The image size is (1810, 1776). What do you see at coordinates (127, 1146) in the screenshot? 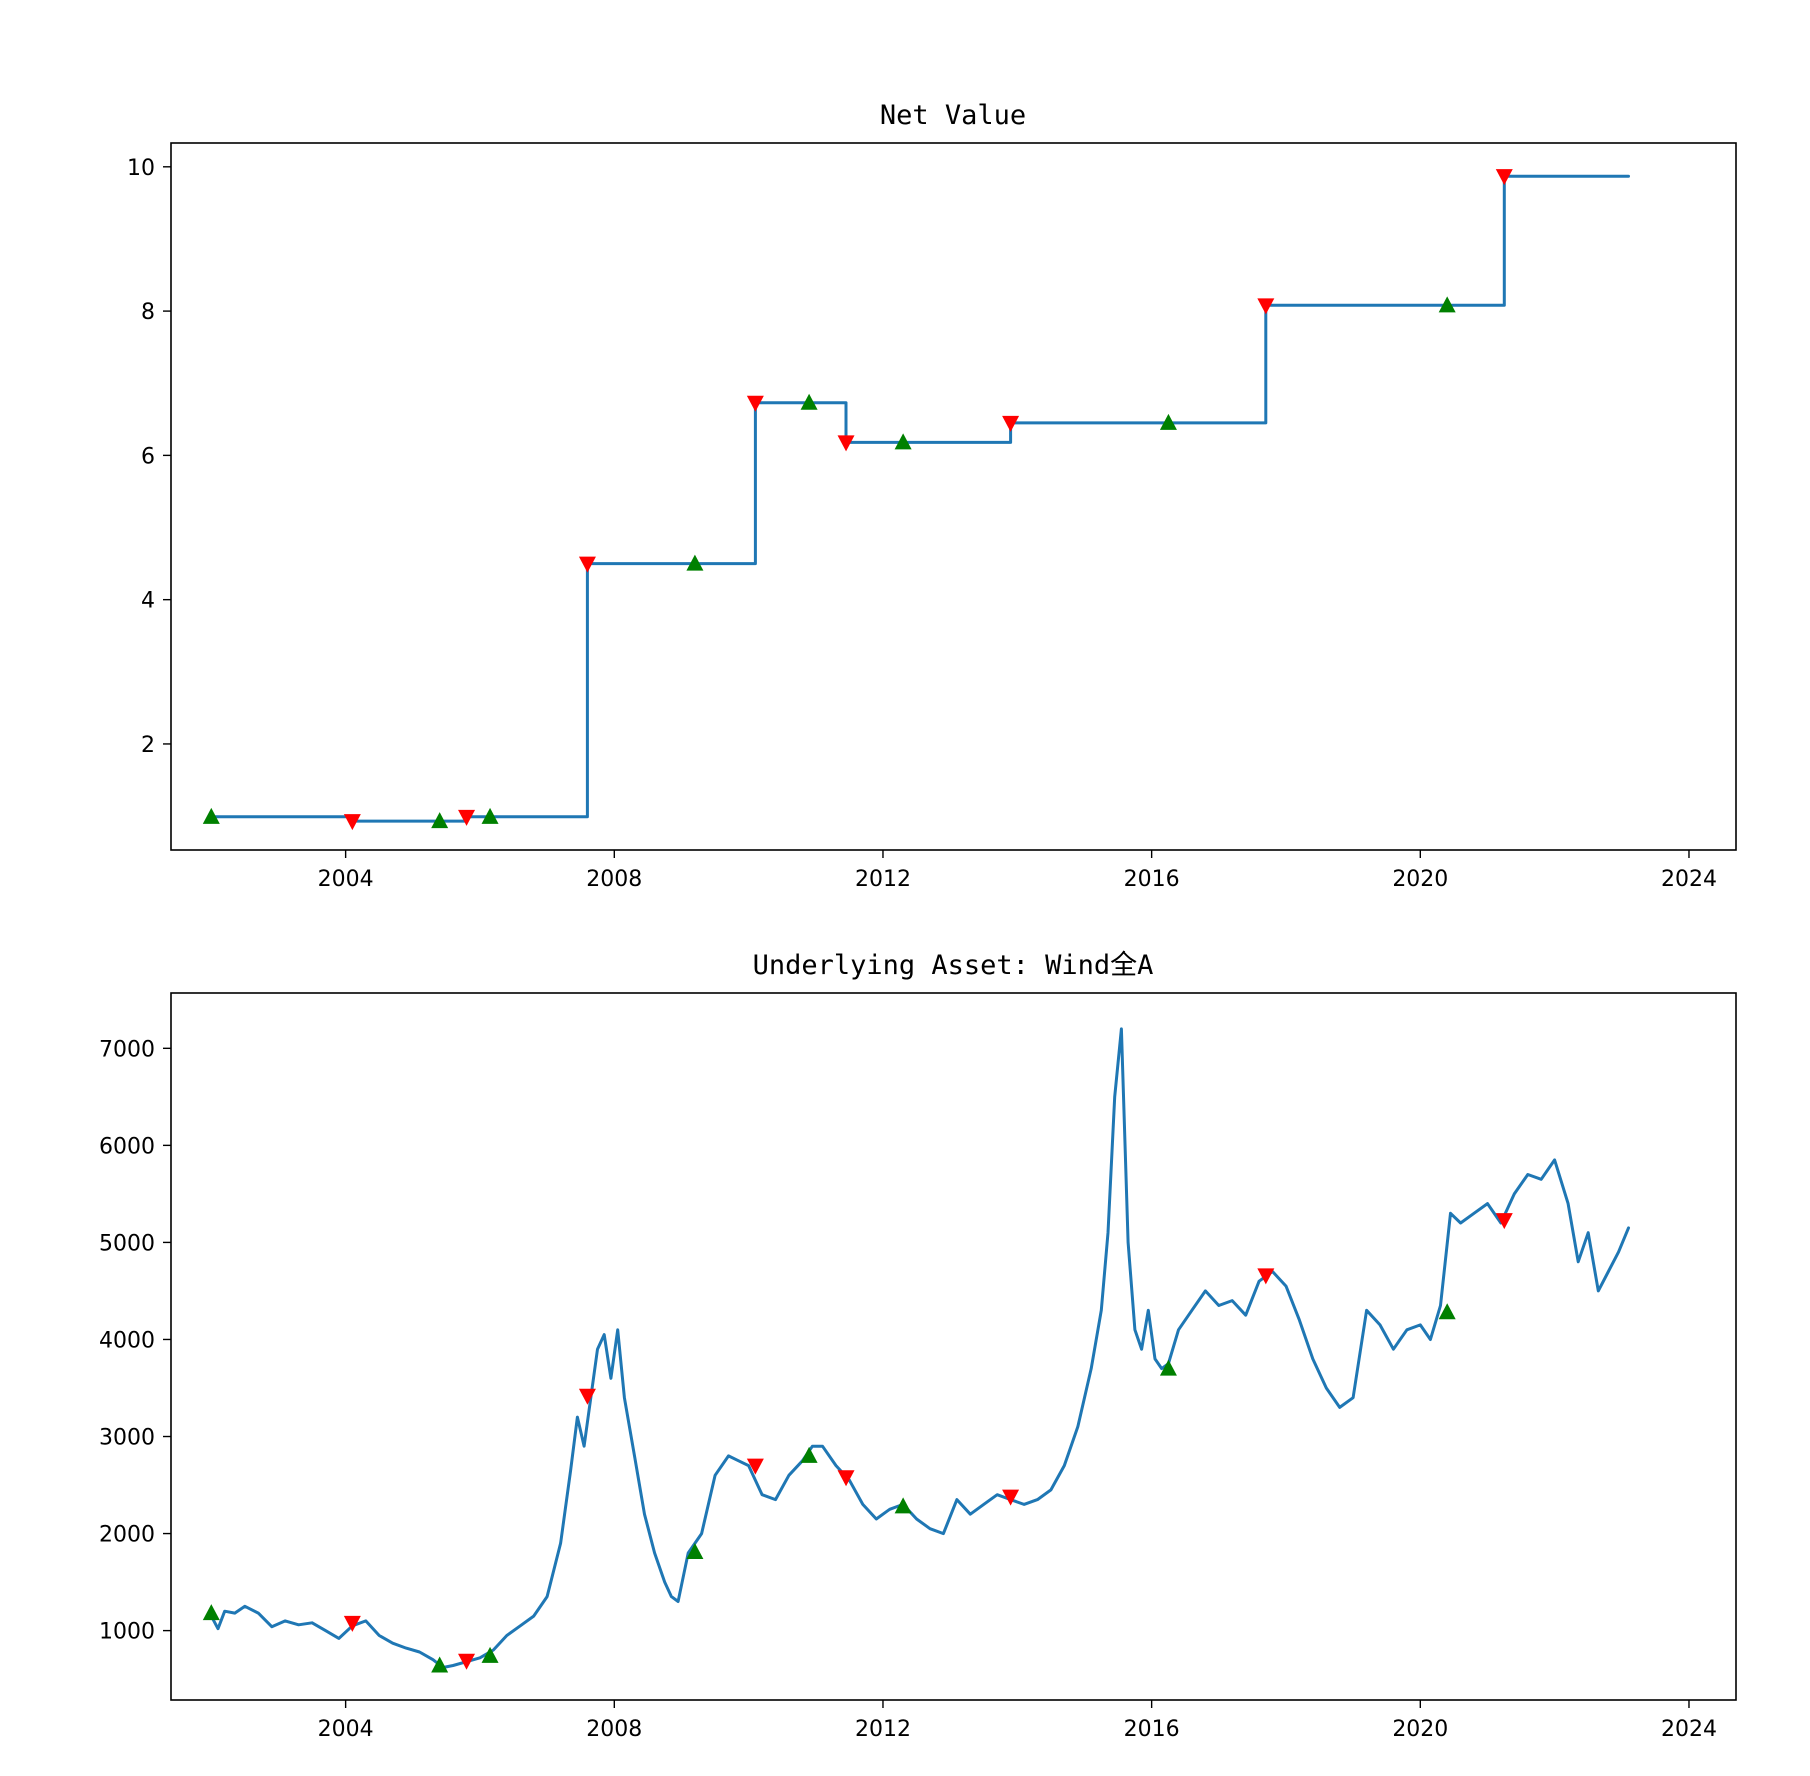
I see `y-tick-label: 6000` at bounding box center [127, 1146].